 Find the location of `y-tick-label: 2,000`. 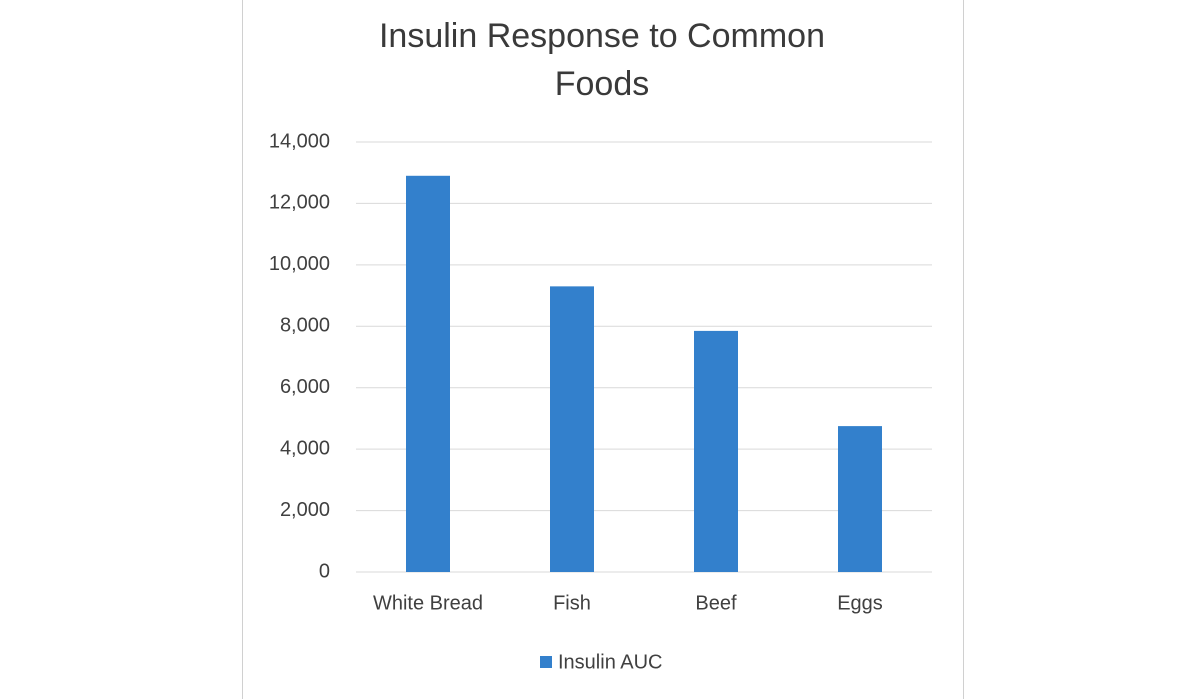

y-tick-label: 2,000 is located at coordinates (305, 510).